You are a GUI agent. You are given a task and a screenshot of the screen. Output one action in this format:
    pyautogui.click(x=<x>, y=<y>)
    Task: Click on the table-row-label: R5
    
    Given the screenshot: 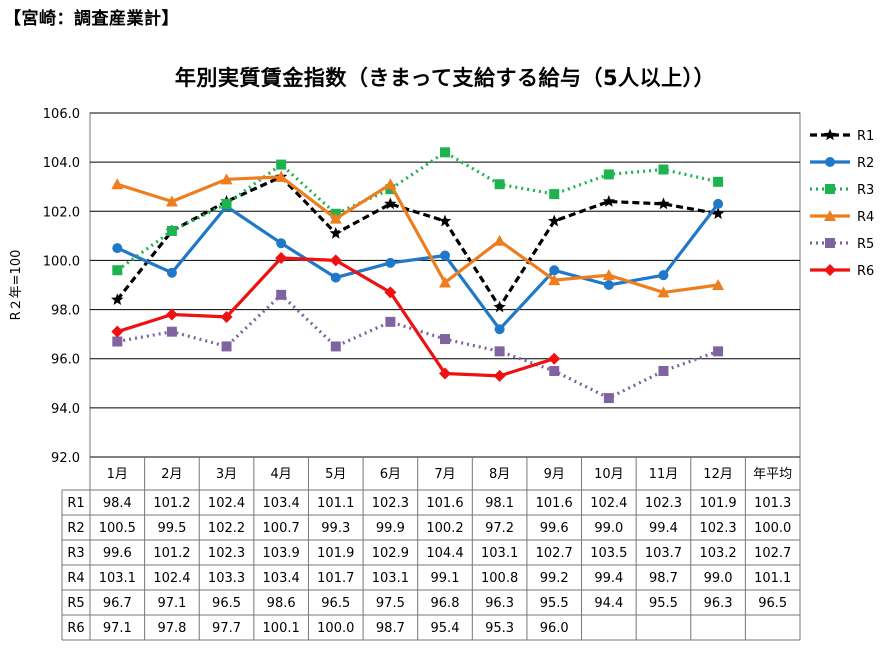 What is the action you would take?
    pyautogui.click(x=75, y=603)
    